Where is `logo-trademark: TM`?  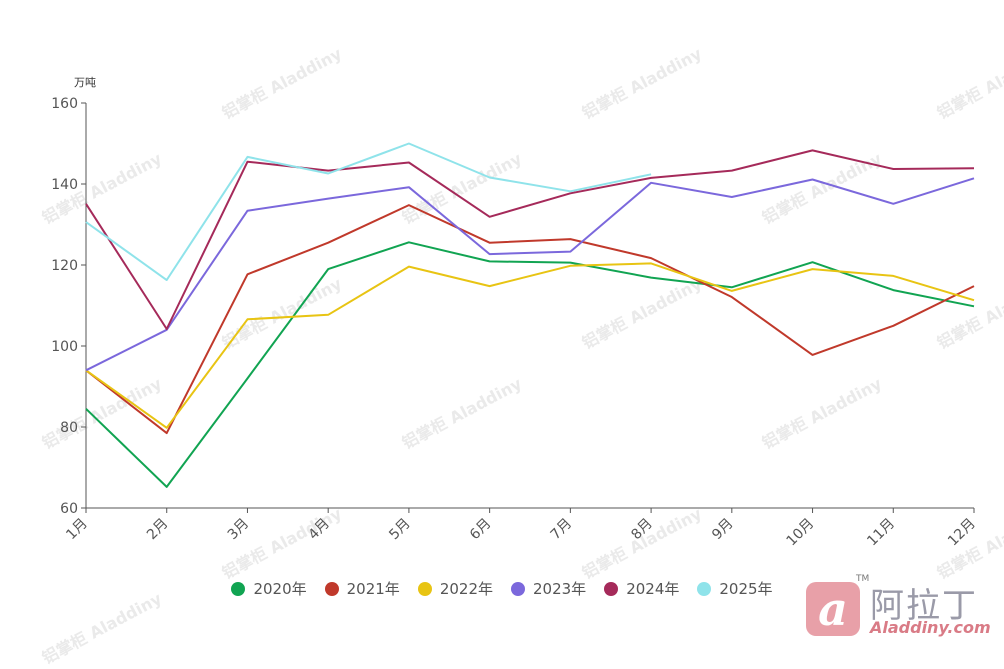 logo-trademark: TM is located at coordinates (863, 579).